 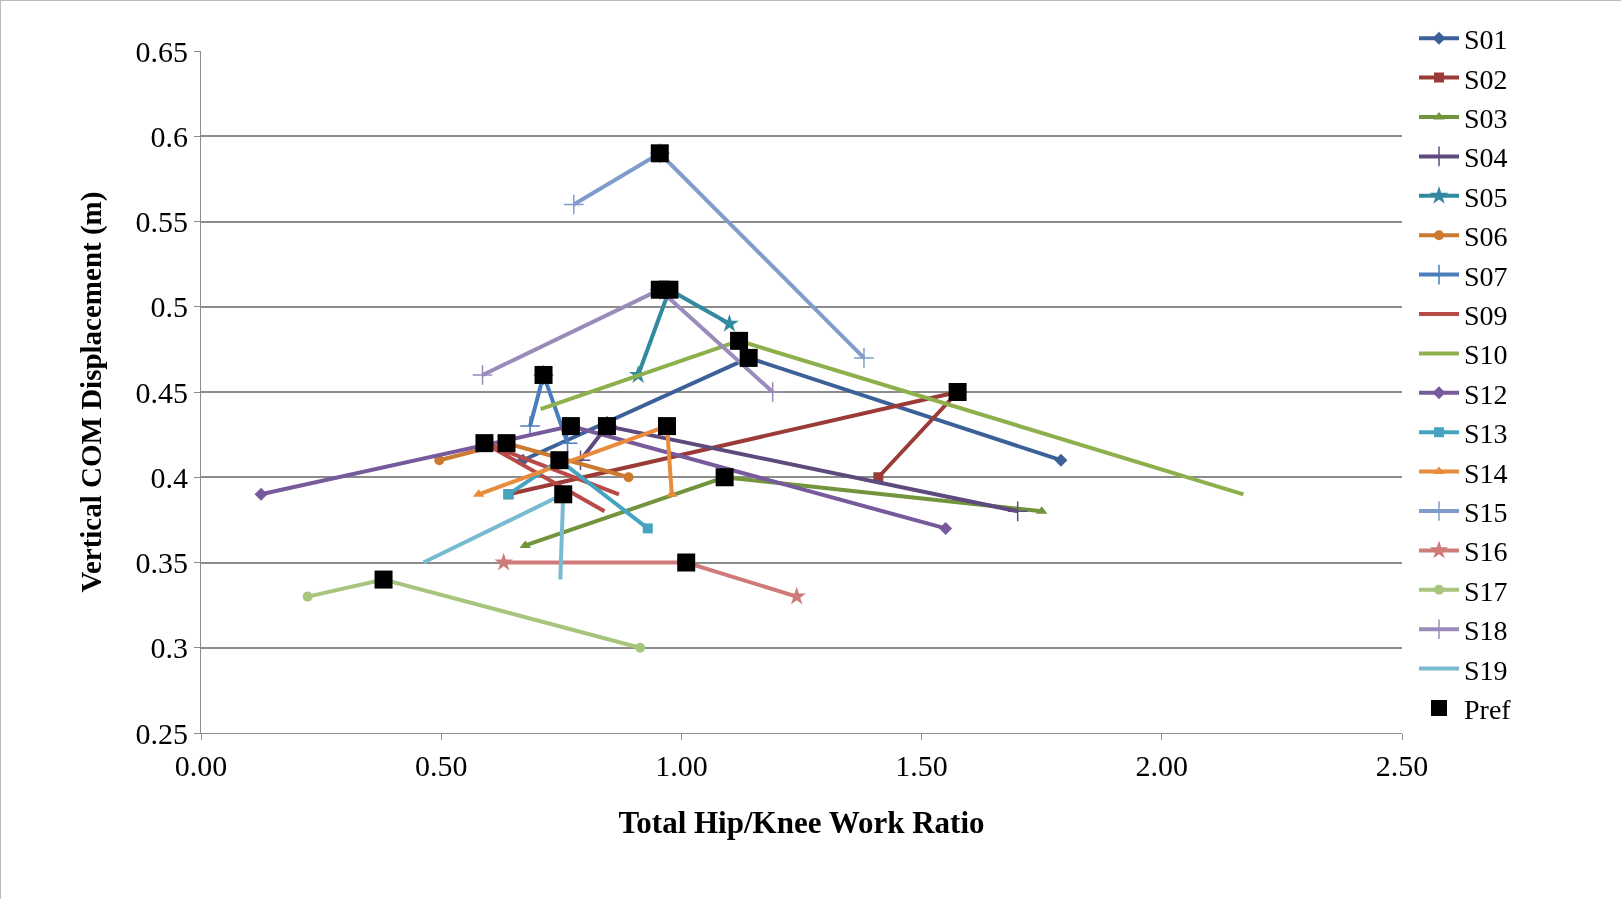 I want to click on x-tick-label: 0.50, so click(x=441, y=765).